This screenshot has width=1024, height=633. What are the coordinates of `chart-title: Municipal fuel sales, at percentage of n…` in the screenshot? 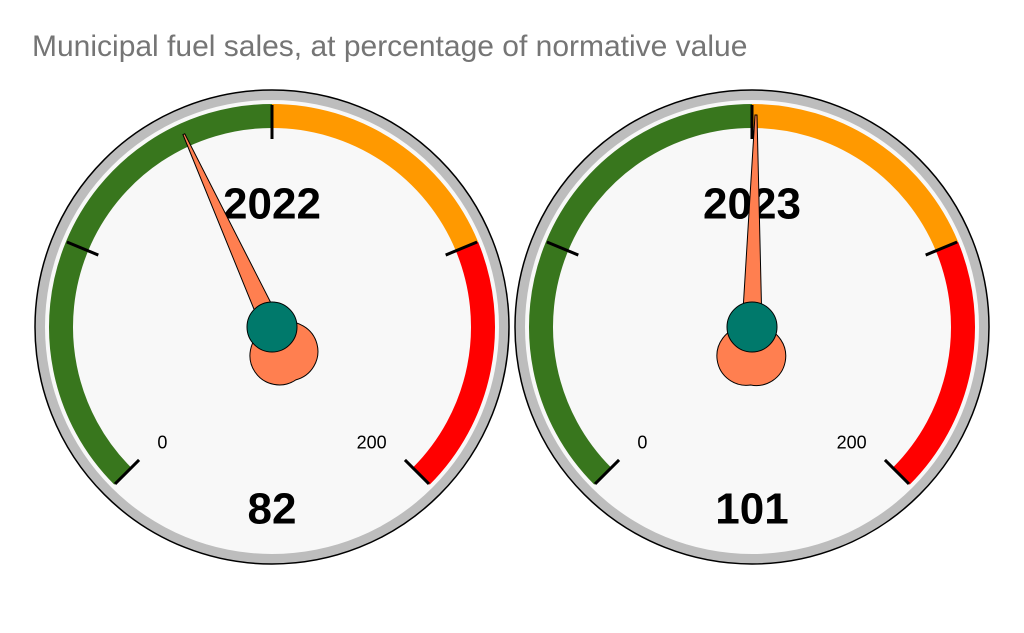 It's located at (389, 46).